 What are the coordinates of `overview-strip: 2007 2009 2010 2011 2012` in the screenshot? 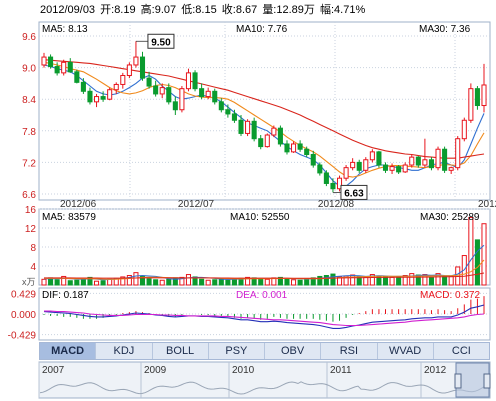 It's located at (264, 380).